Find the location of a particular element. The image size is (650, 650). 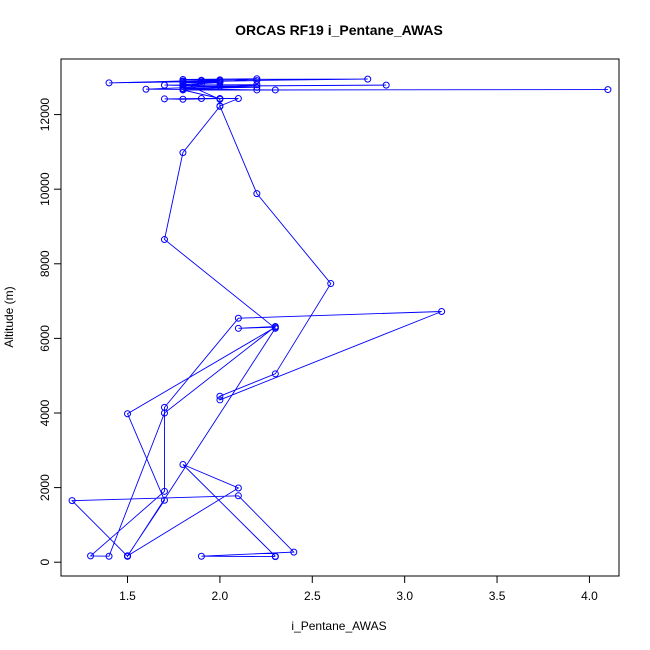

y-tick-label: 10000 is located at coordinates (45, 189).